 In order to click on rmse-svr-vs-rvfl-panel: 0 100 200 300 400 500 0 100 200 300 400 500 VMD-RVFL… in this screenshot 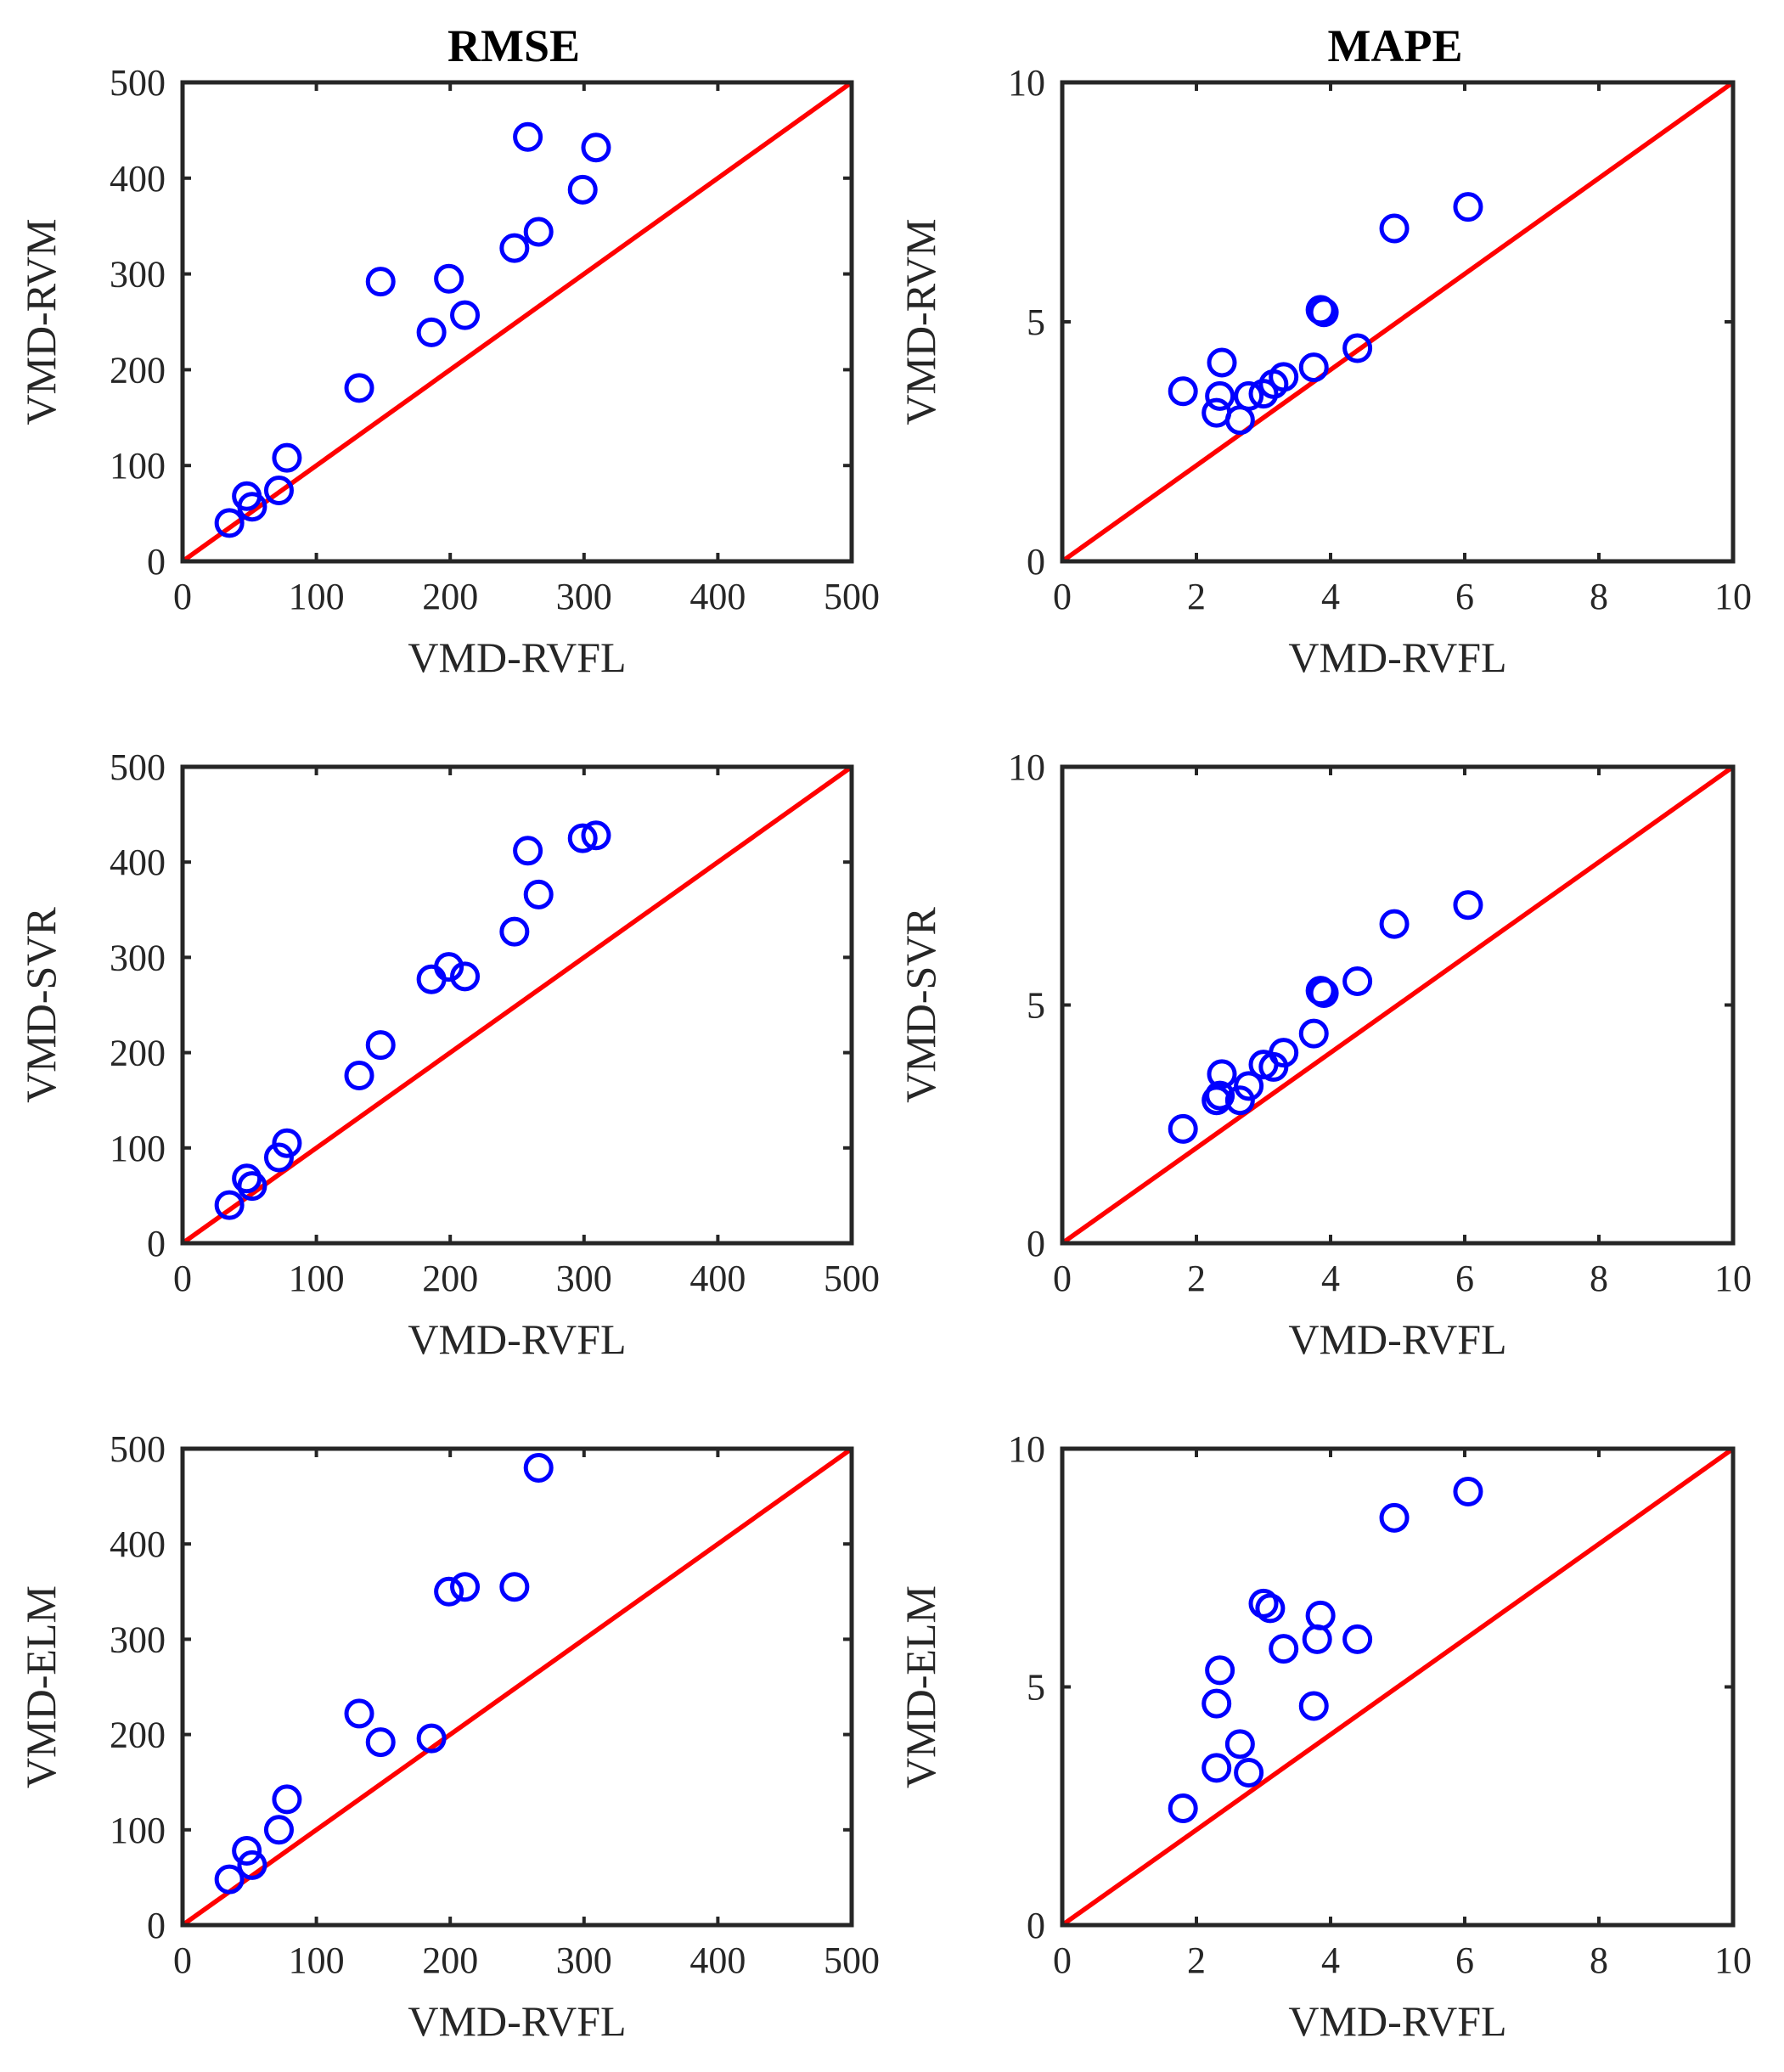, I will do `click(448, 1055)`.